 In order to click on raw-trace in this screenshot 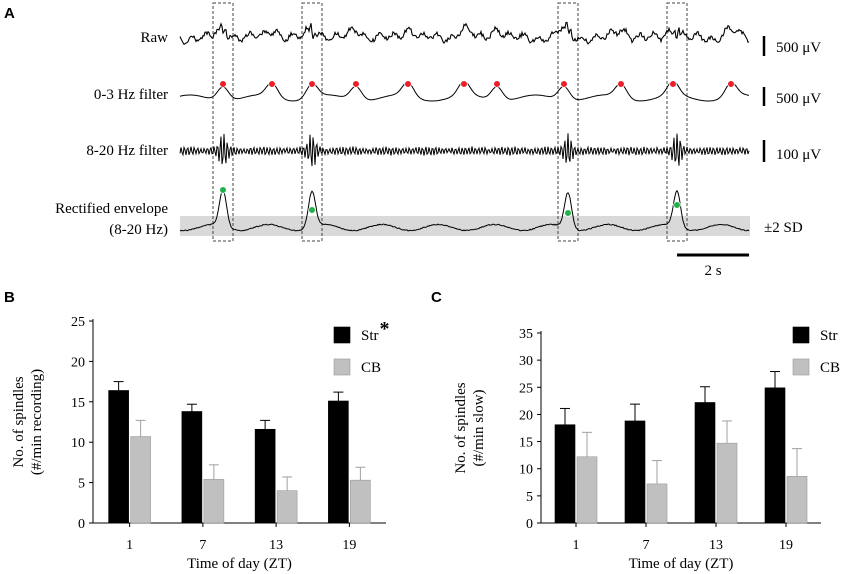, I will do `click(464, 33)`.